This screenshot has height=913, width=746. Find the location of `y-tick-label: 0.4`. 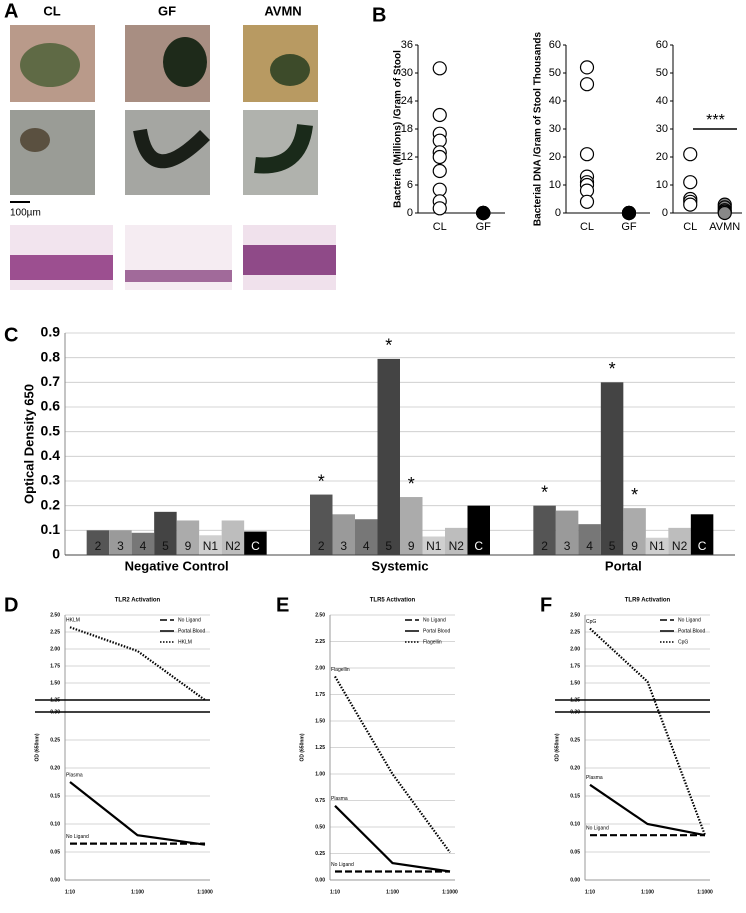

y-tick-label: 0.4 is located at coordinates (51, 455).